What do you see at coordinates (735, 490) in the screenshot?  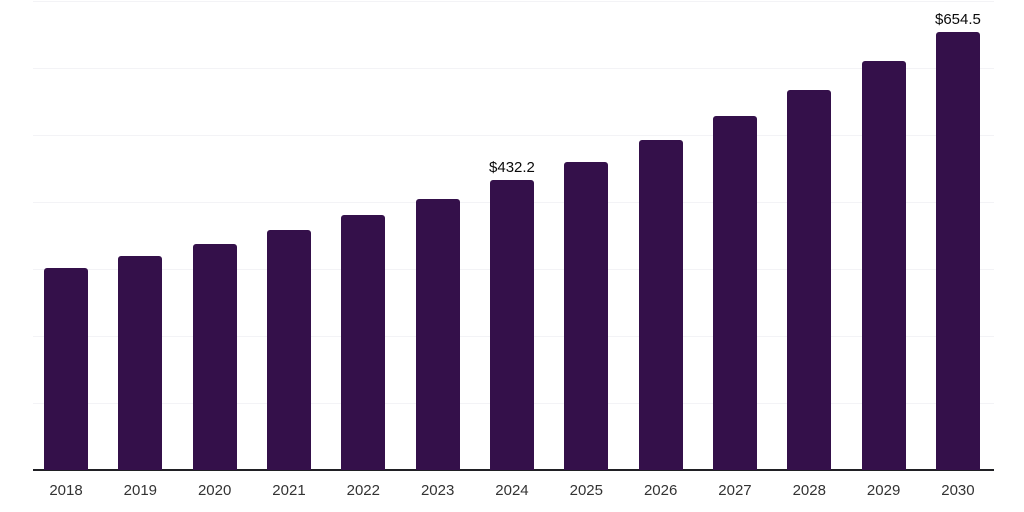 I see `x-tick-label-2027: 2027` at bounding box center [735, 490].